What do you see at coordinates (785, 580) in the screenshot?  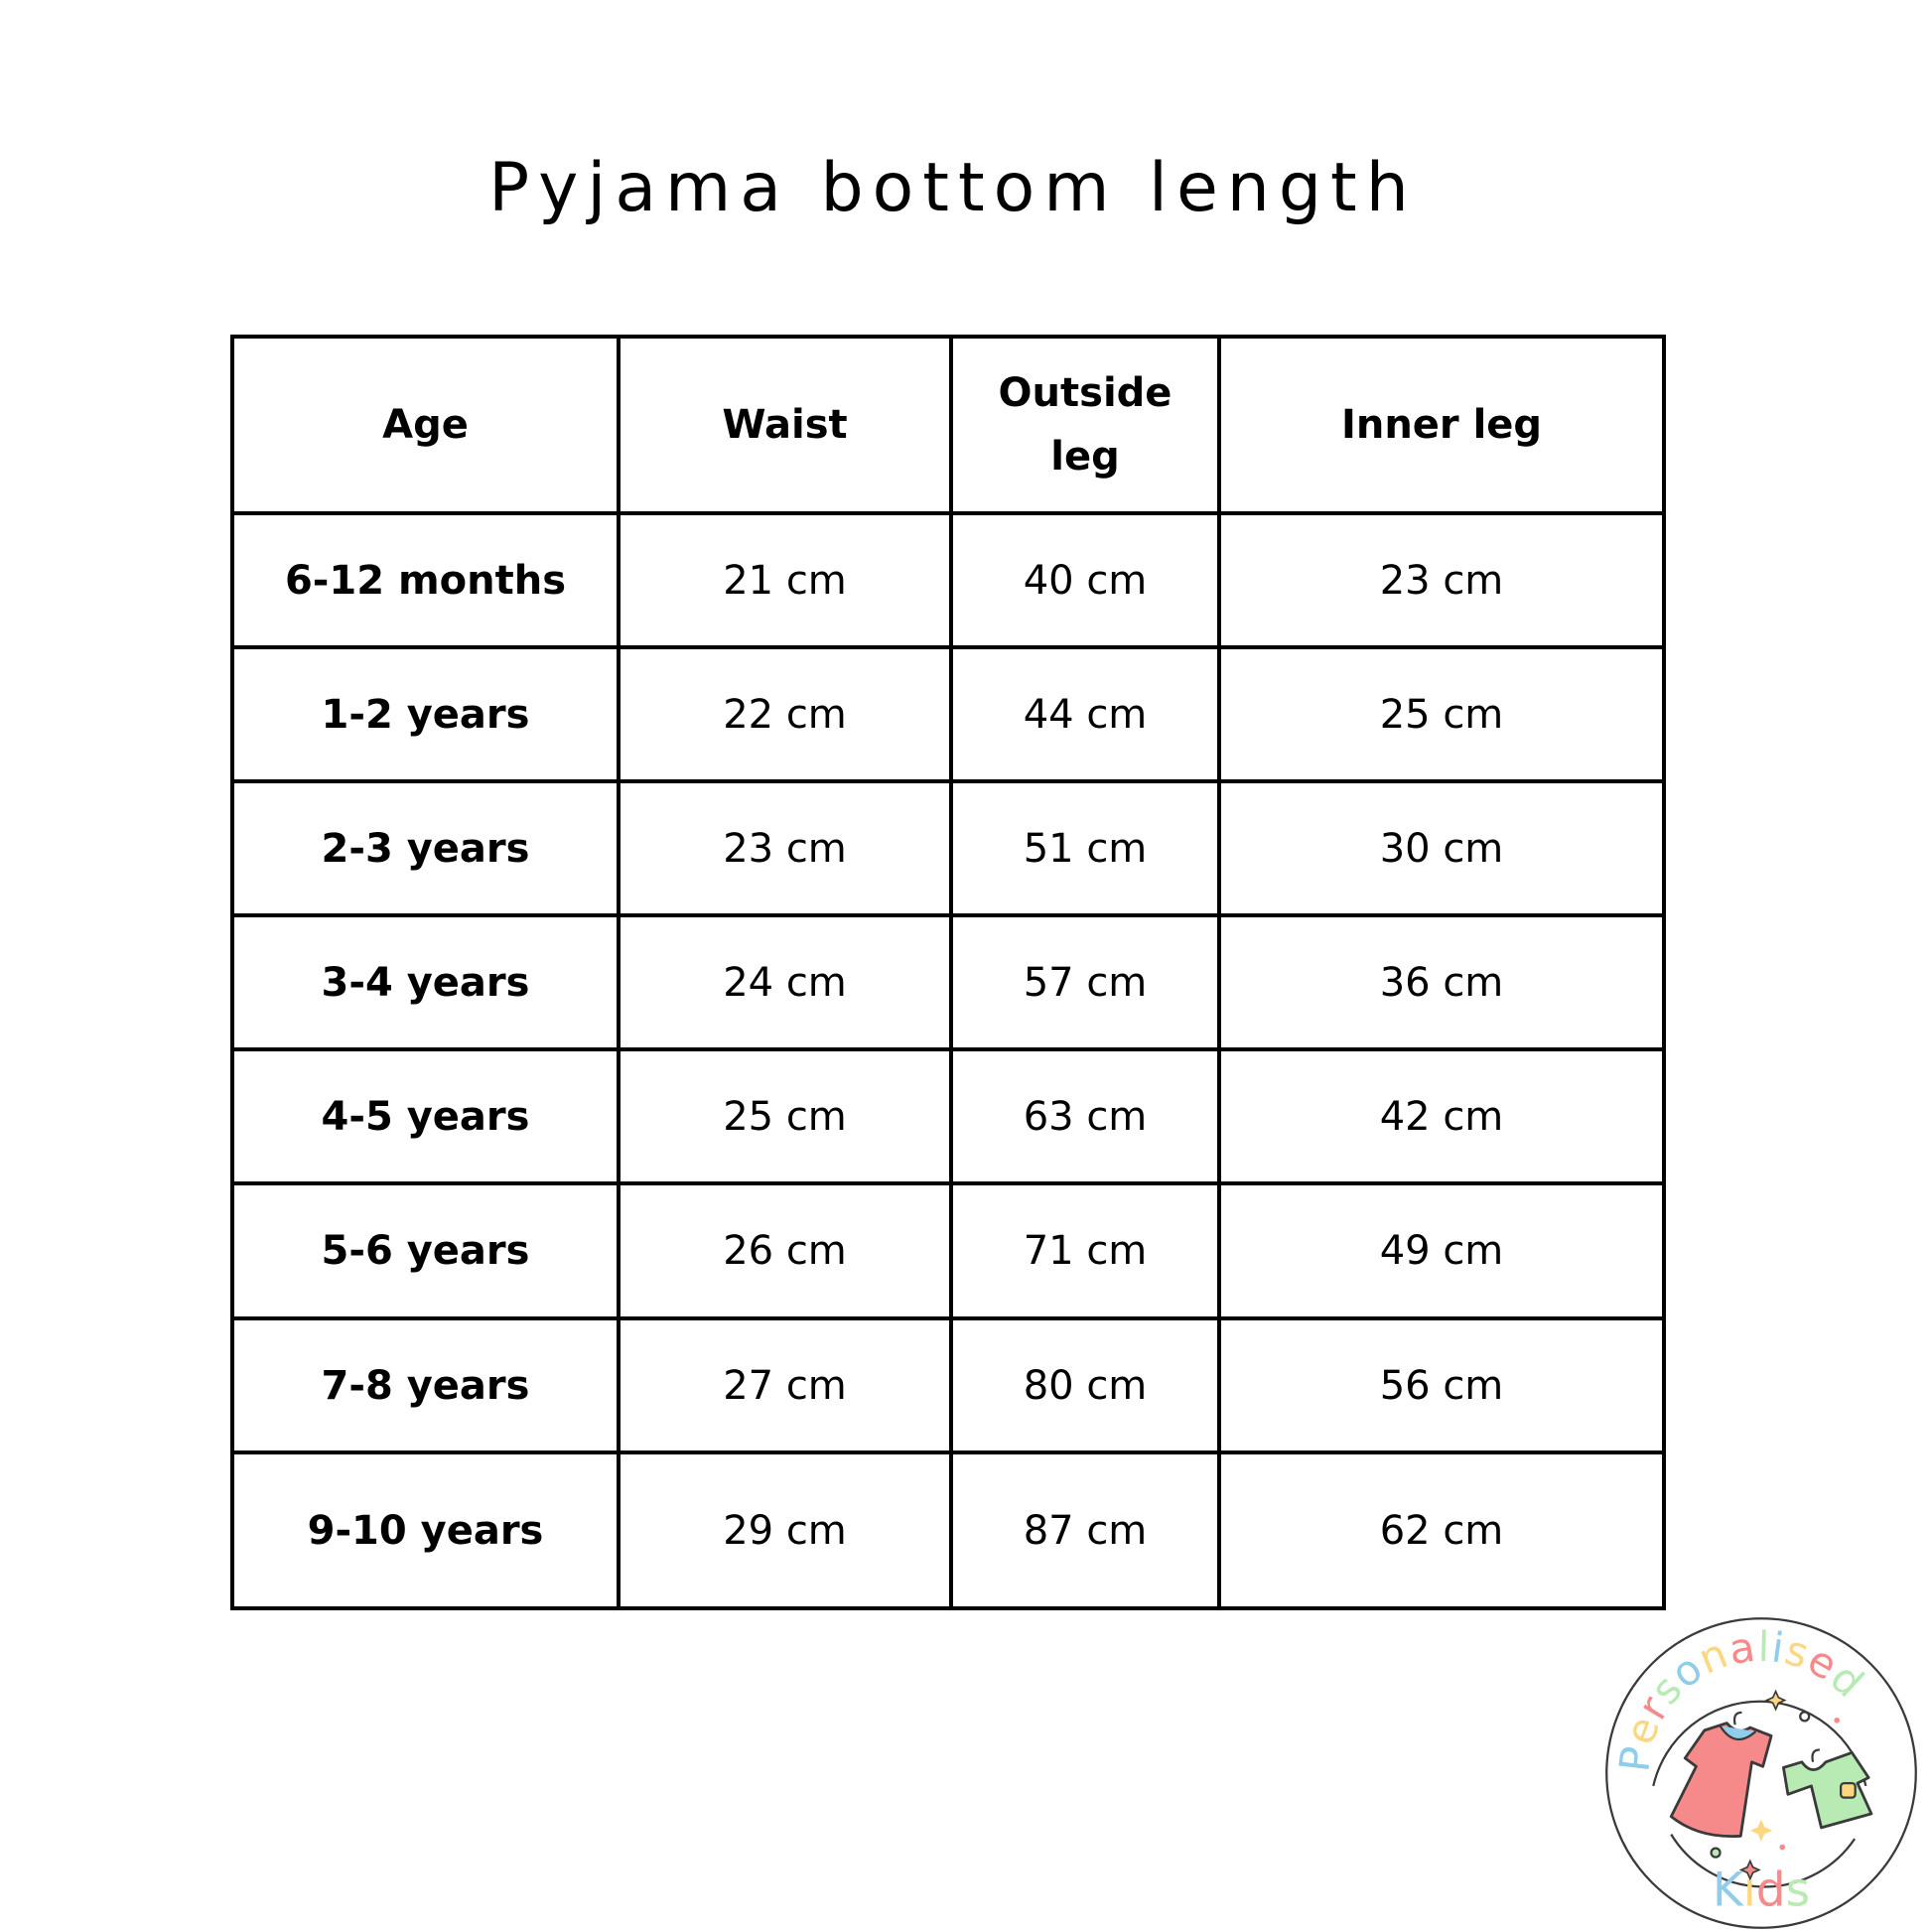 I see `cell-waist: 21 cm` at bounding box center [785, 580].